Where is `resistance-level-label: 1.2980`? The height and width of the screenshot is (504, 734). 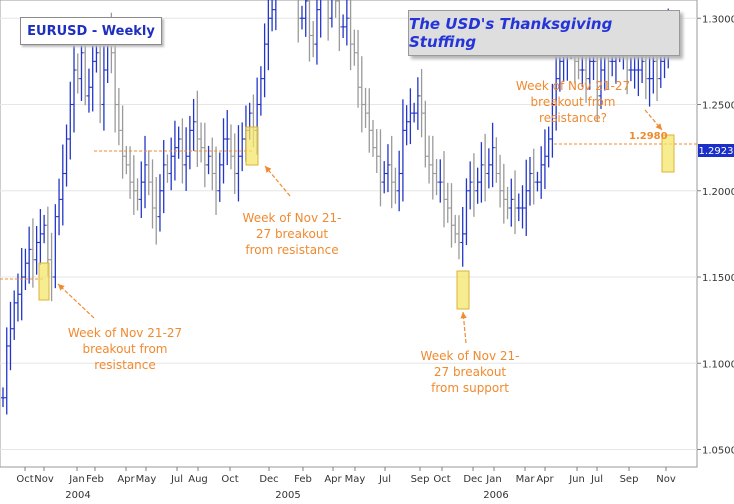
resistance-level-label: 1.2980 is located at coordinates (648, 136).